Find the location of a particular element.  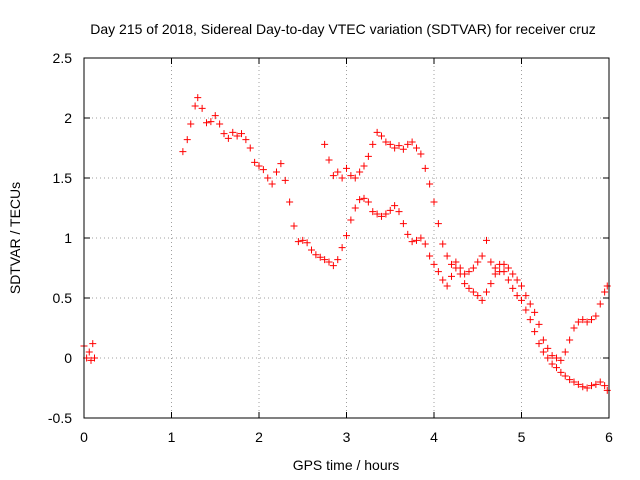

x-axis-label: GPS time / hours is located at coordinates (346, 465).